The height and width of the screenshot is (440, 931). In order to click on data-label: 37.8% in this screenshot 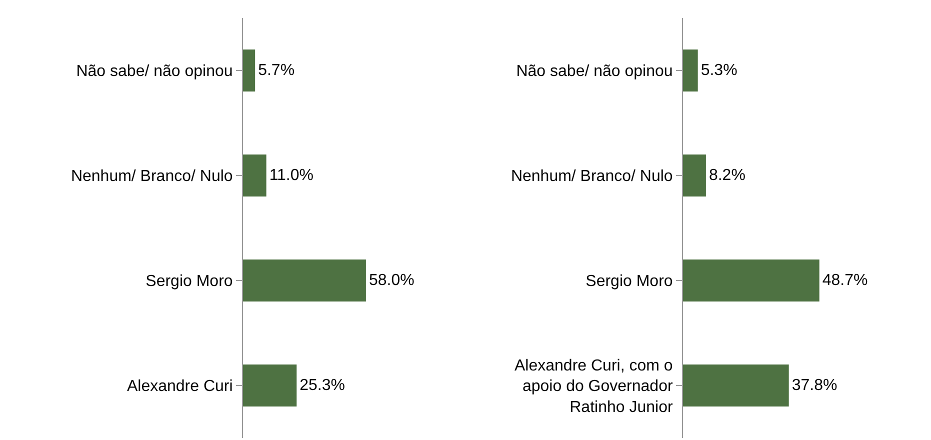, I will do `click(815, 385)`.